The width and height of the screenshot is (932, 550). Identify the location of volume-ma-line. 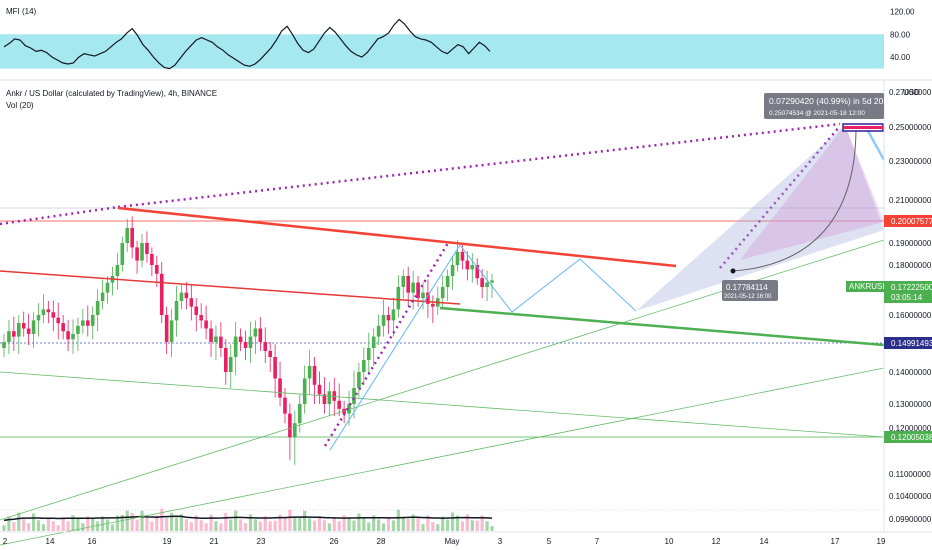
(248, 518).